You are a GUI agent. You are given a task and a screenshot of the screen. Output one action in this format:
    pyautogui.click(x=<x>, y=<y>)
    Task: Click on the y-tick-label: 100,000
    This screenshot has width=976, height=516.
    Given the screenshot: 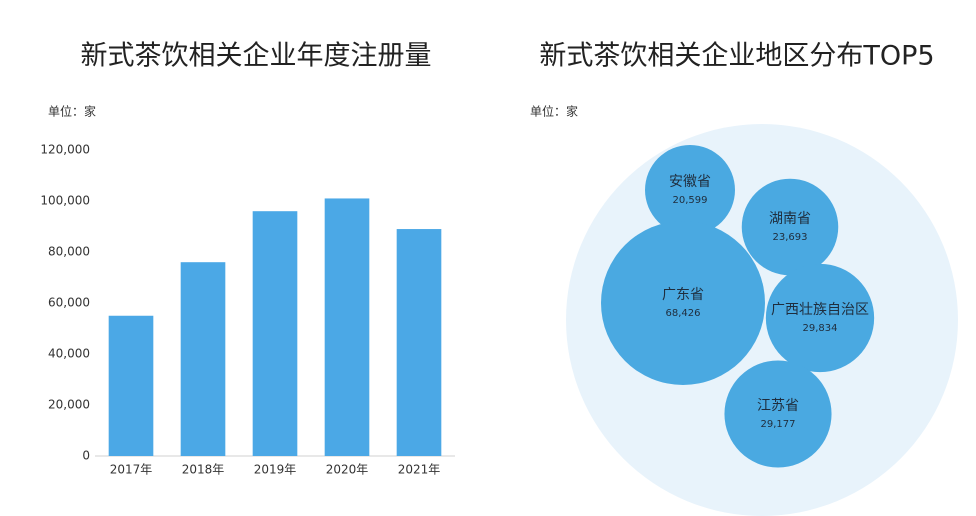 What is the action you would take?
    pyautogui.click(x=65, y=201)
    